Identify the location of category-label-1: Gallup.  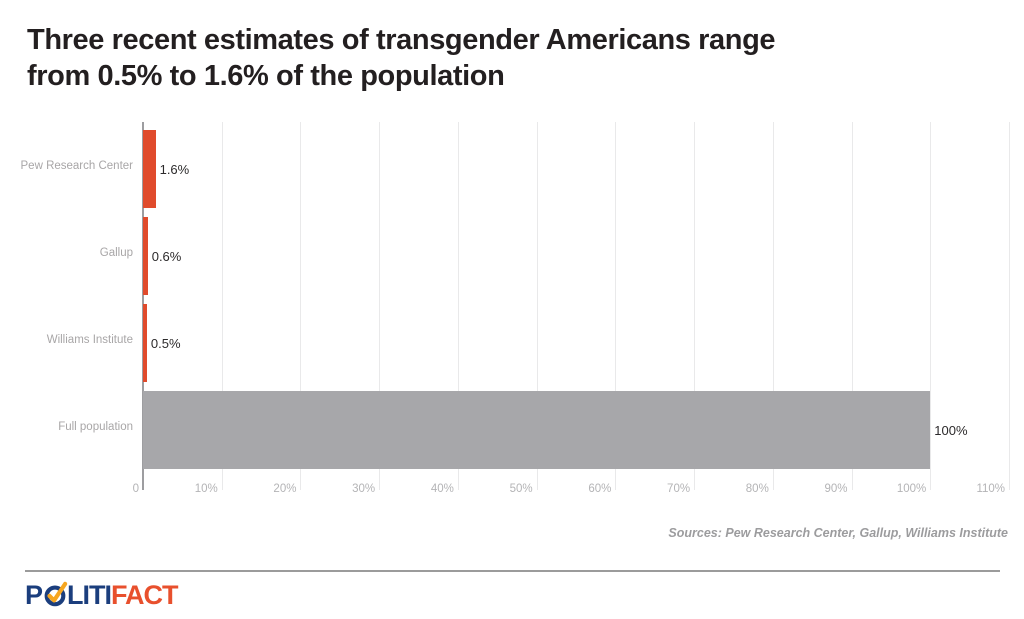
(116, 252).